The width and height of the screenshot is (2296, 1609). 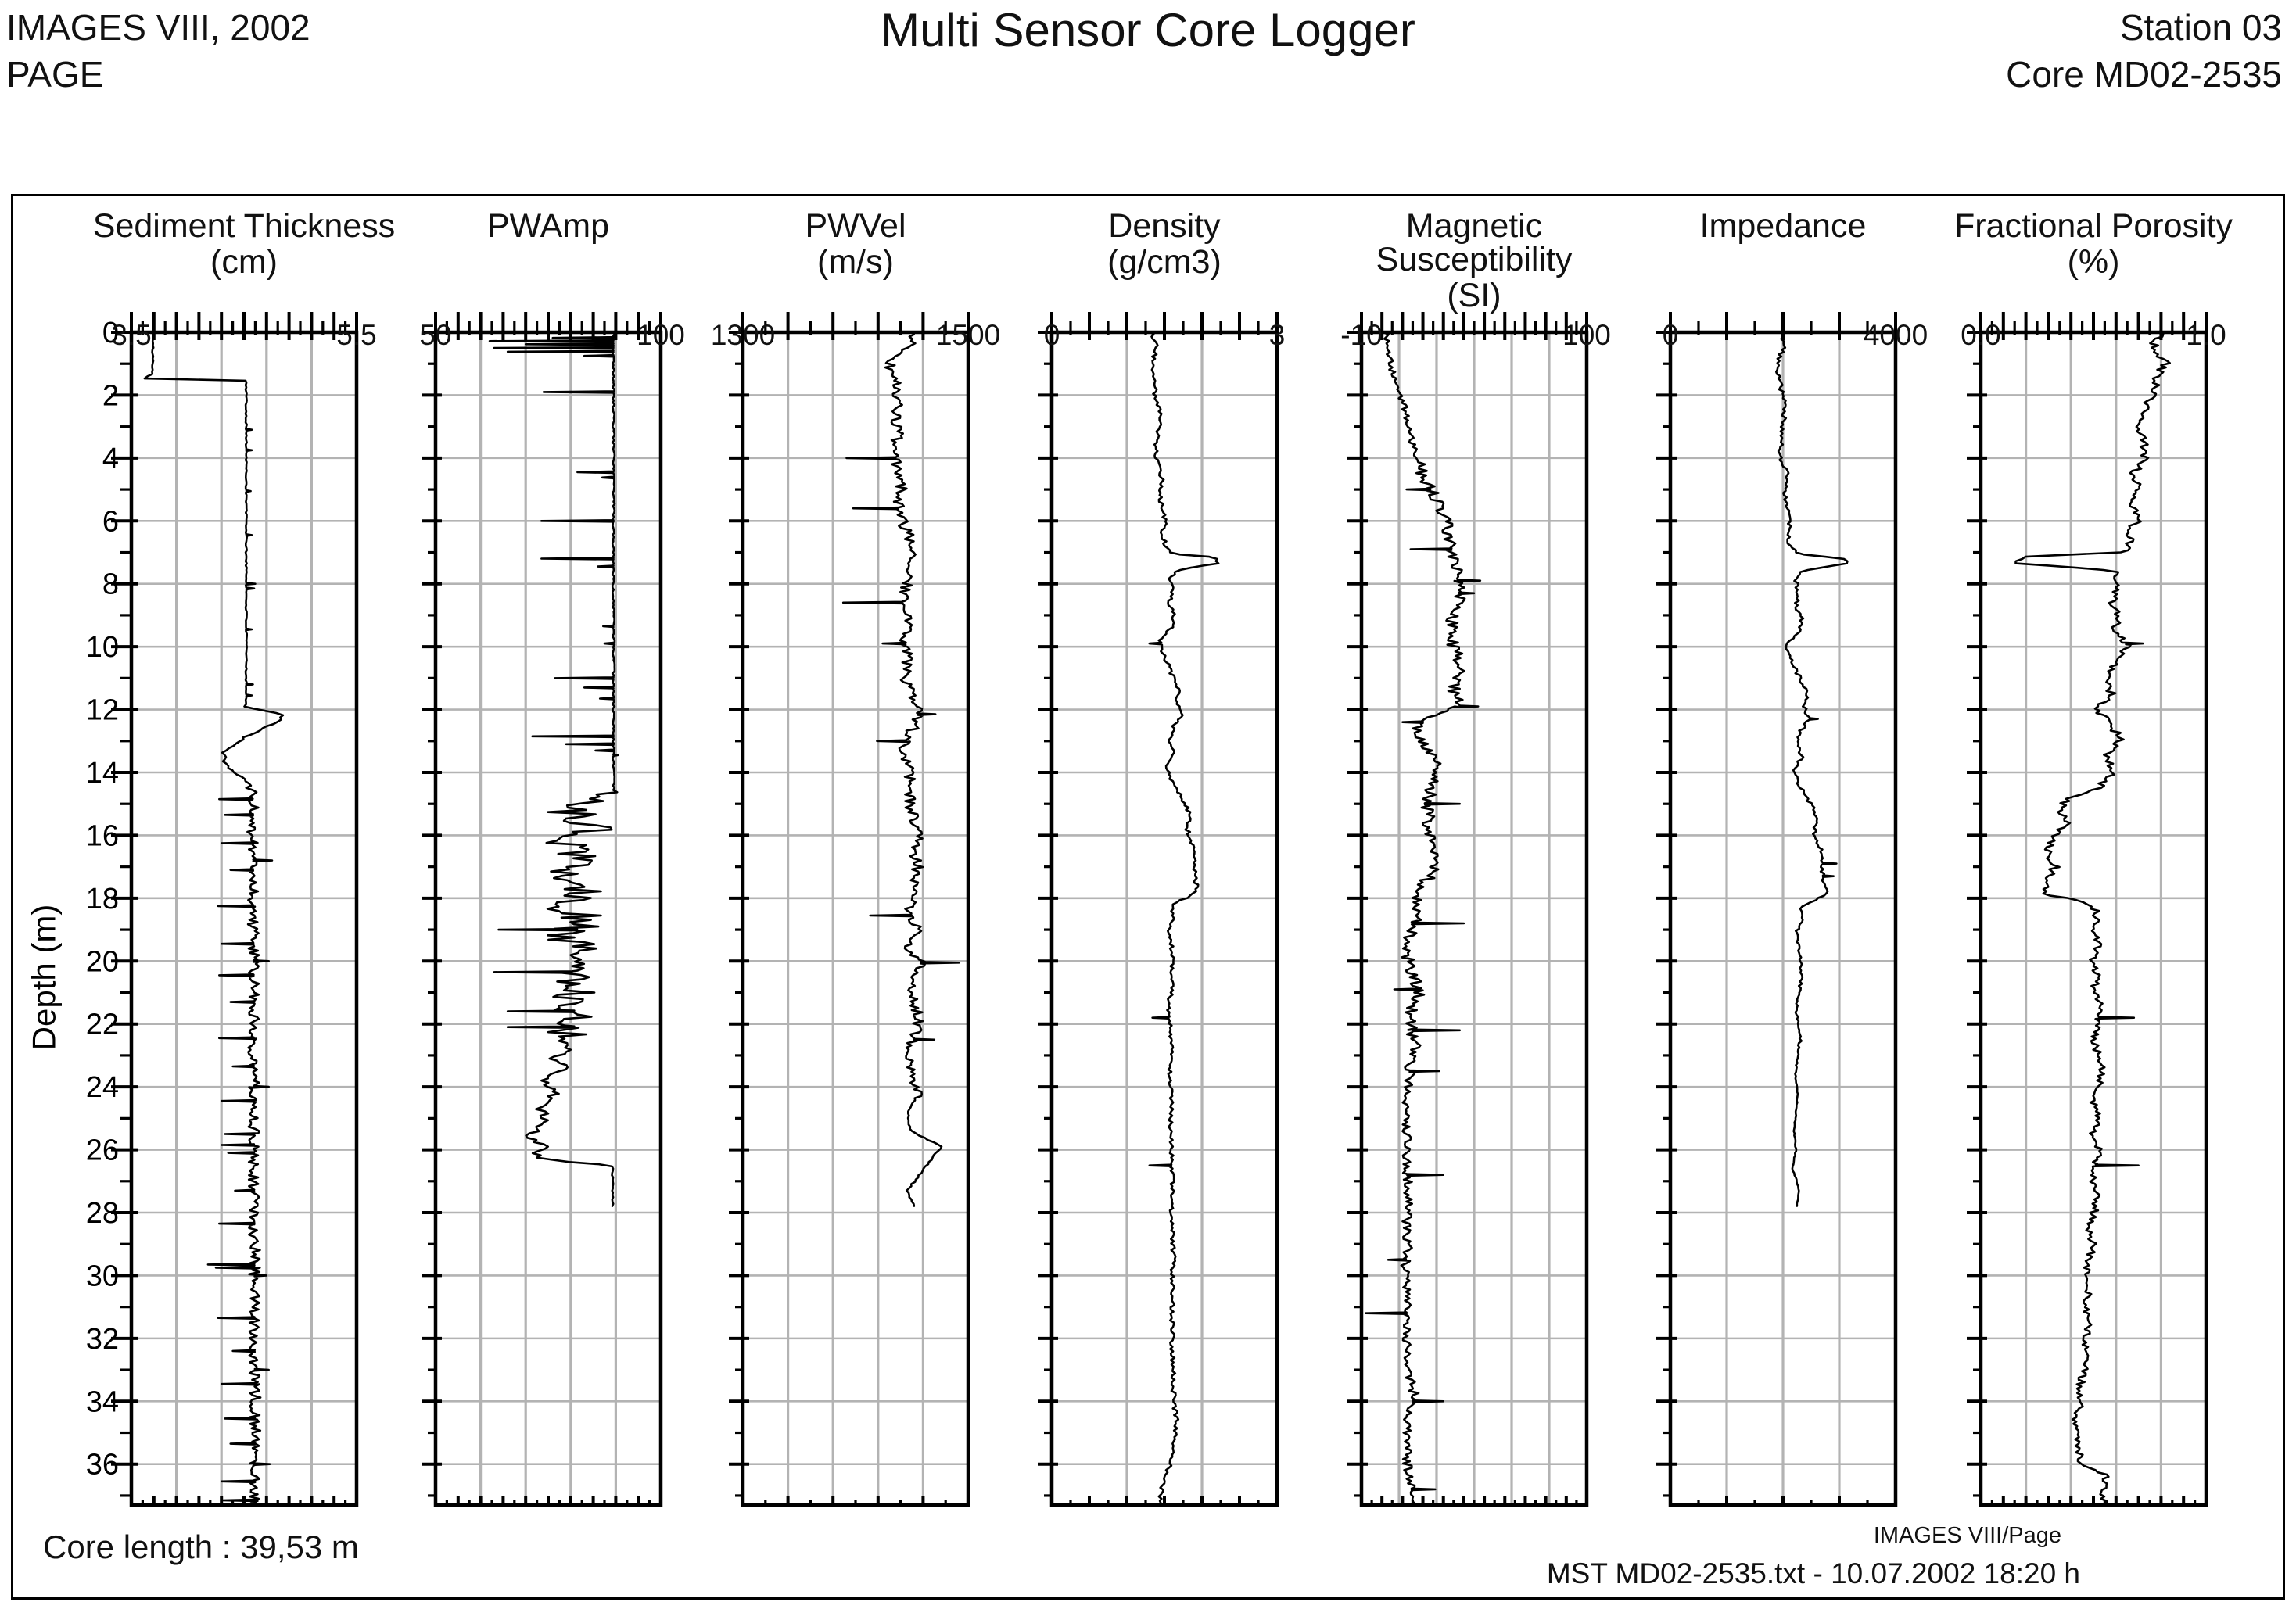 What do you see at coordinates (968, 335) in the screenshot?
I see `axis-max-label: 1500` at bounding box center [968, 335].